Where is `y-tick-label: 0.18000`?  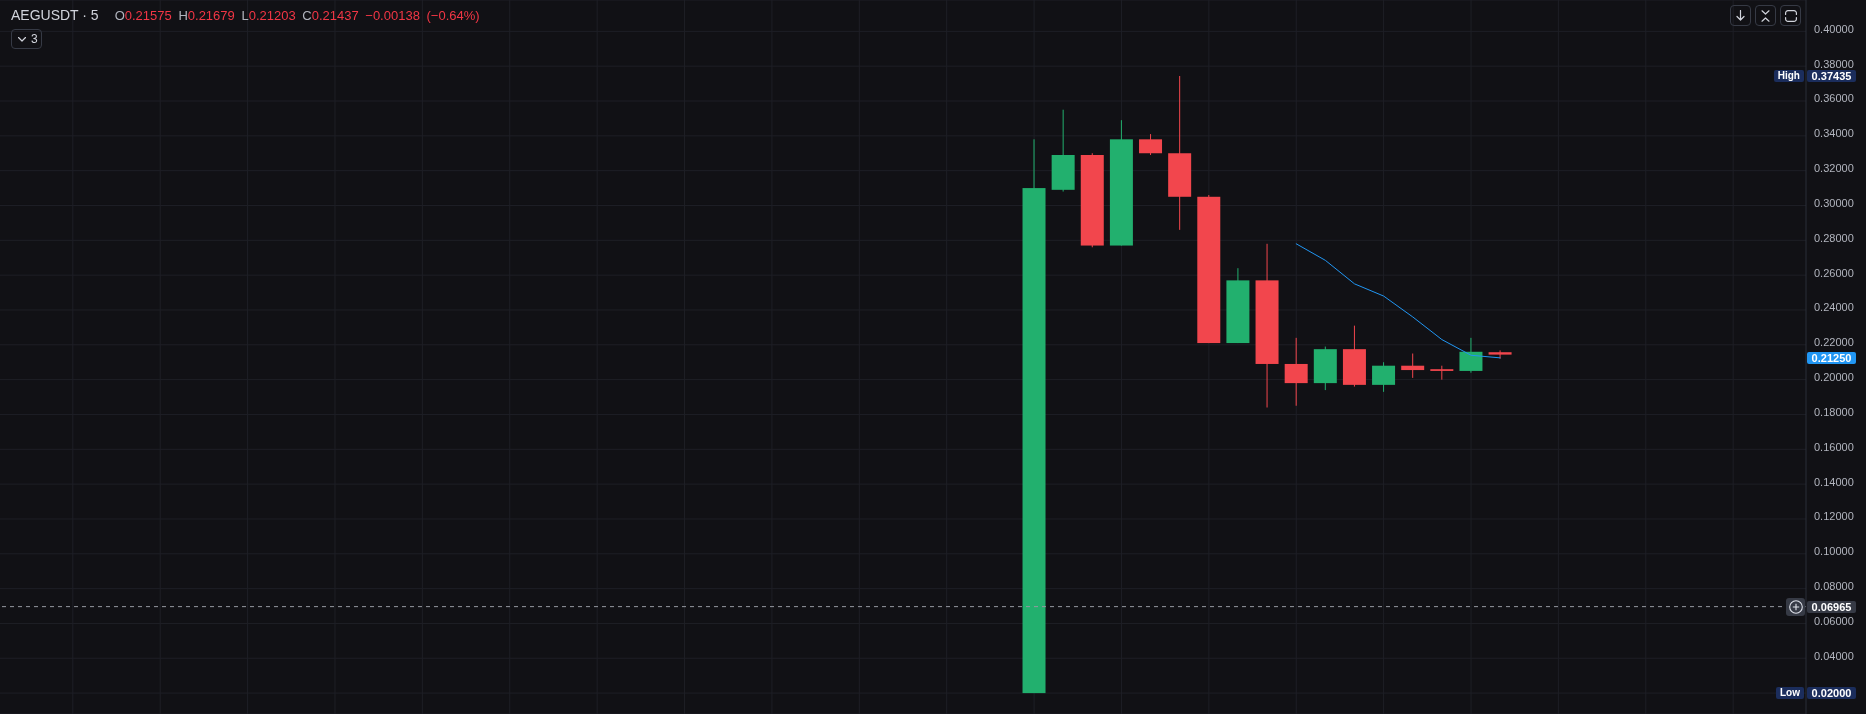
y-tick-label: 0.18000 is located at coordinates (1834, 411).